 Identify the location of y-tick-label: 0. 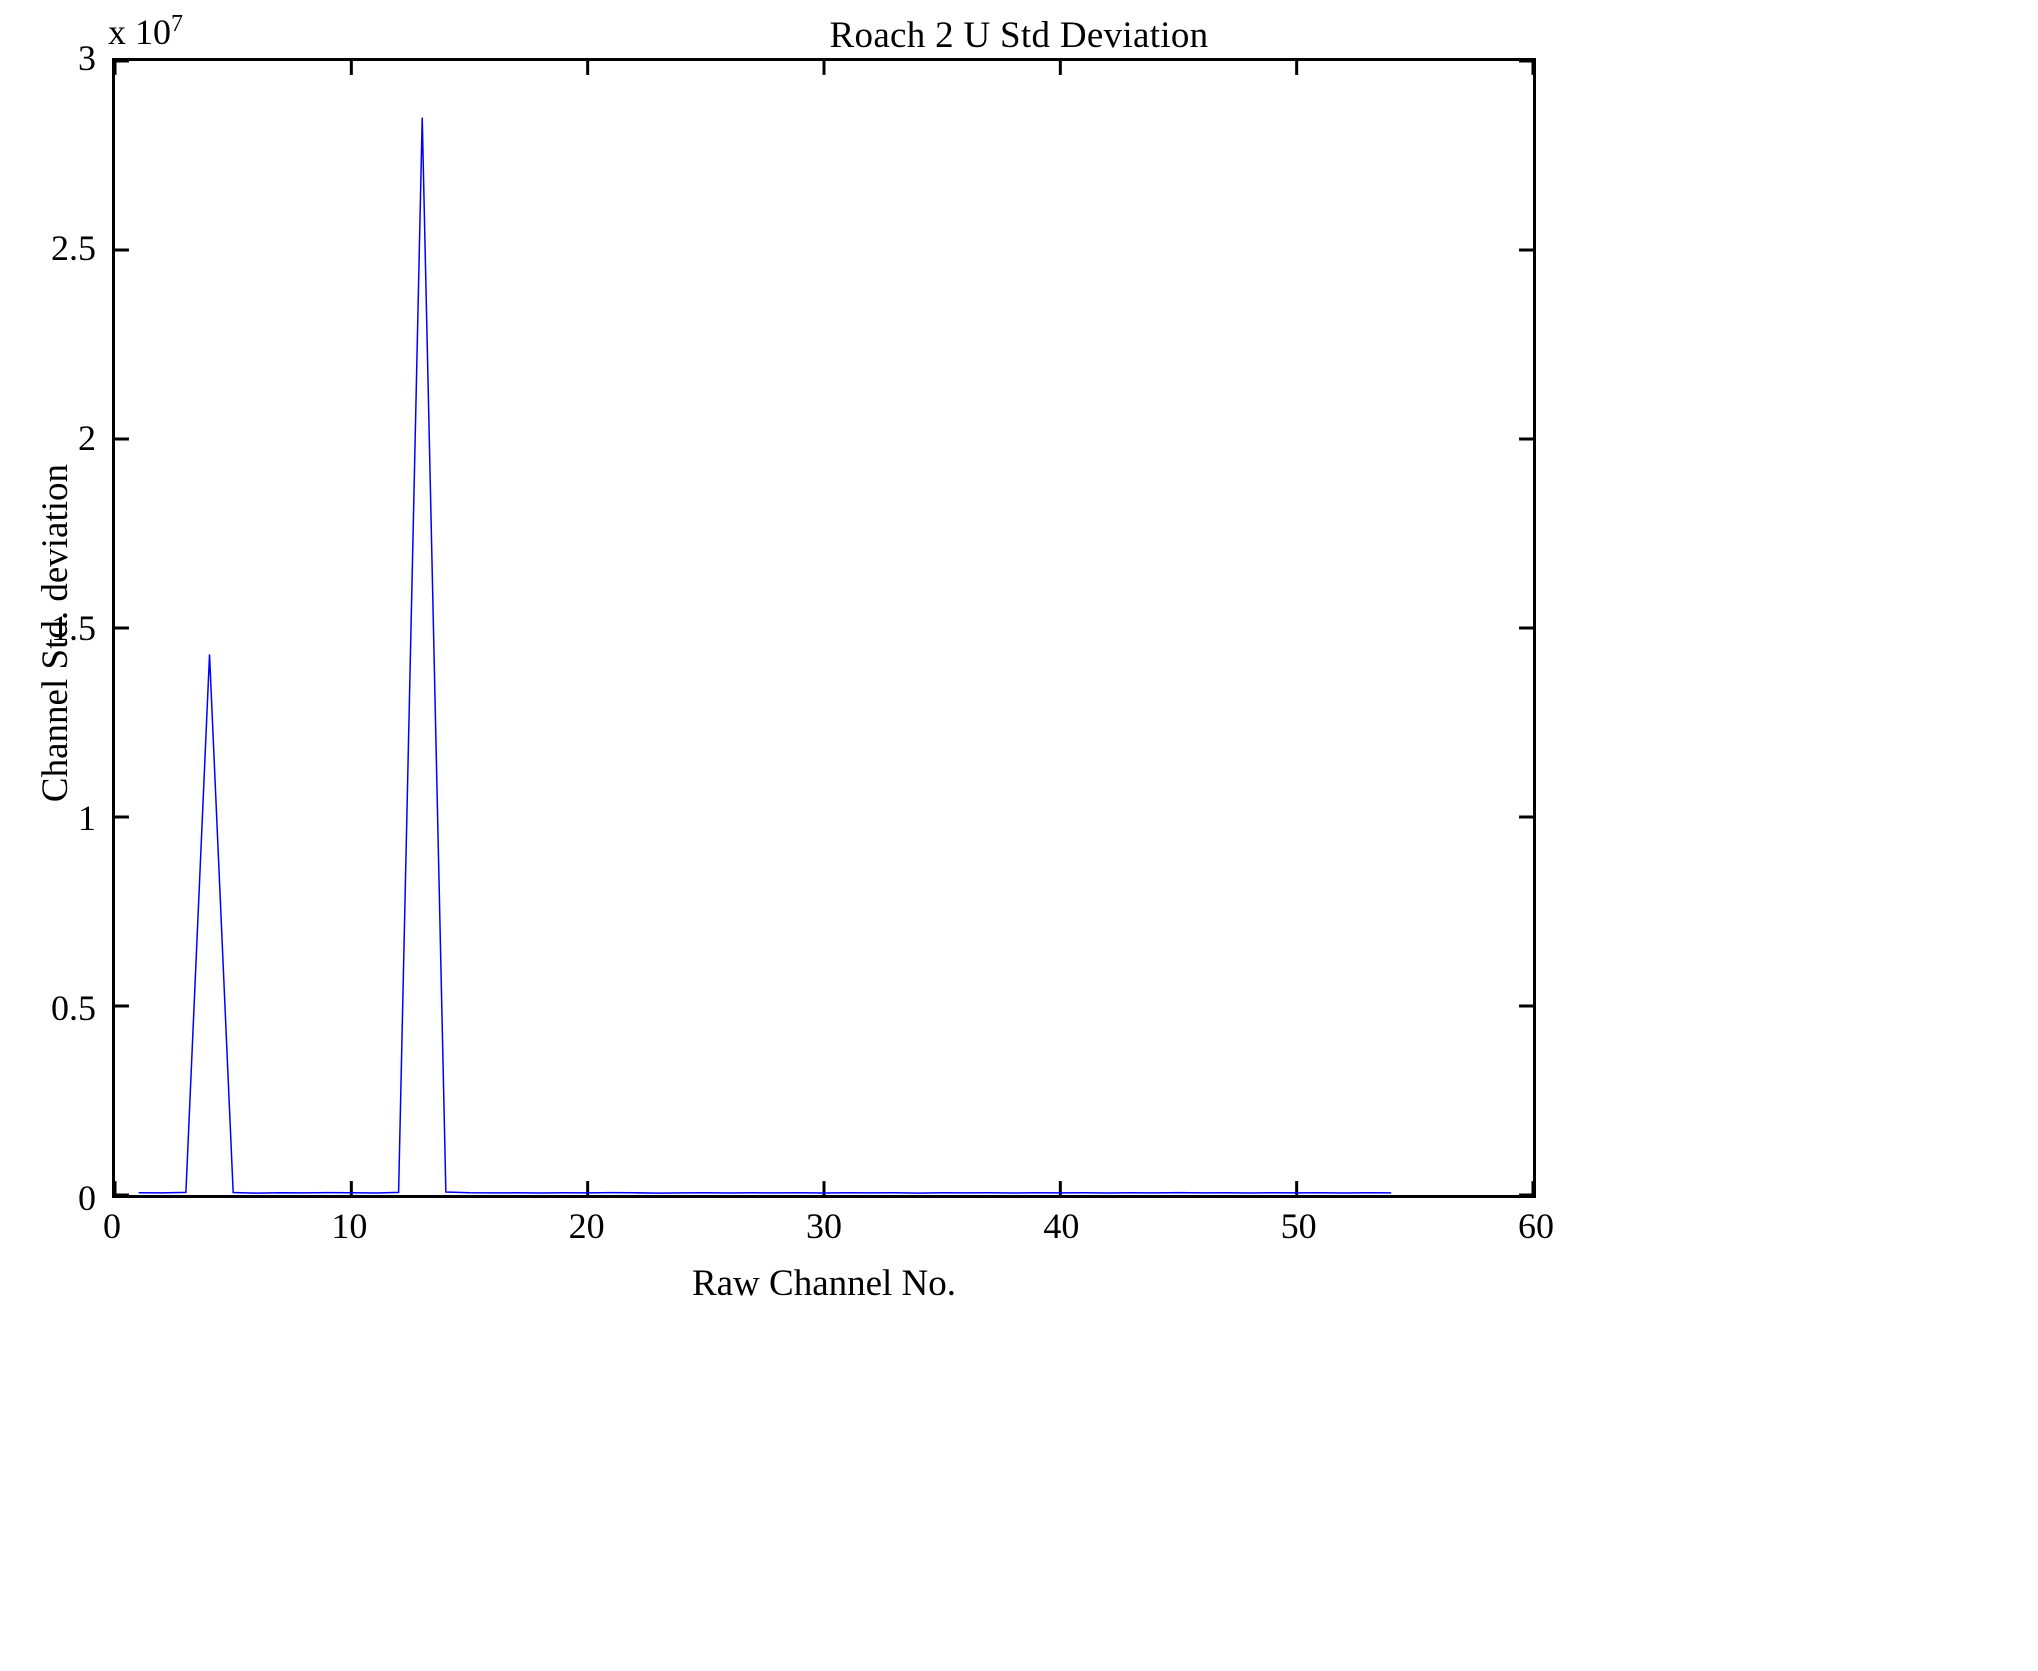
(87, 1198).